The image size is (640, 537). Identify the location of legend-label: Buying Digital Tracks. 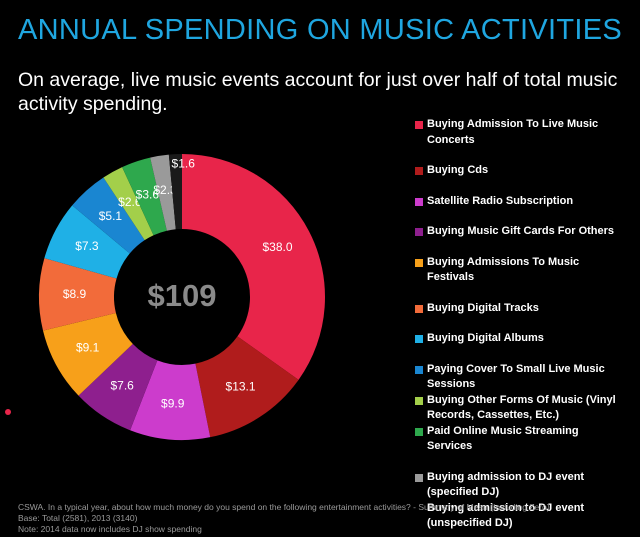
(483, 307).